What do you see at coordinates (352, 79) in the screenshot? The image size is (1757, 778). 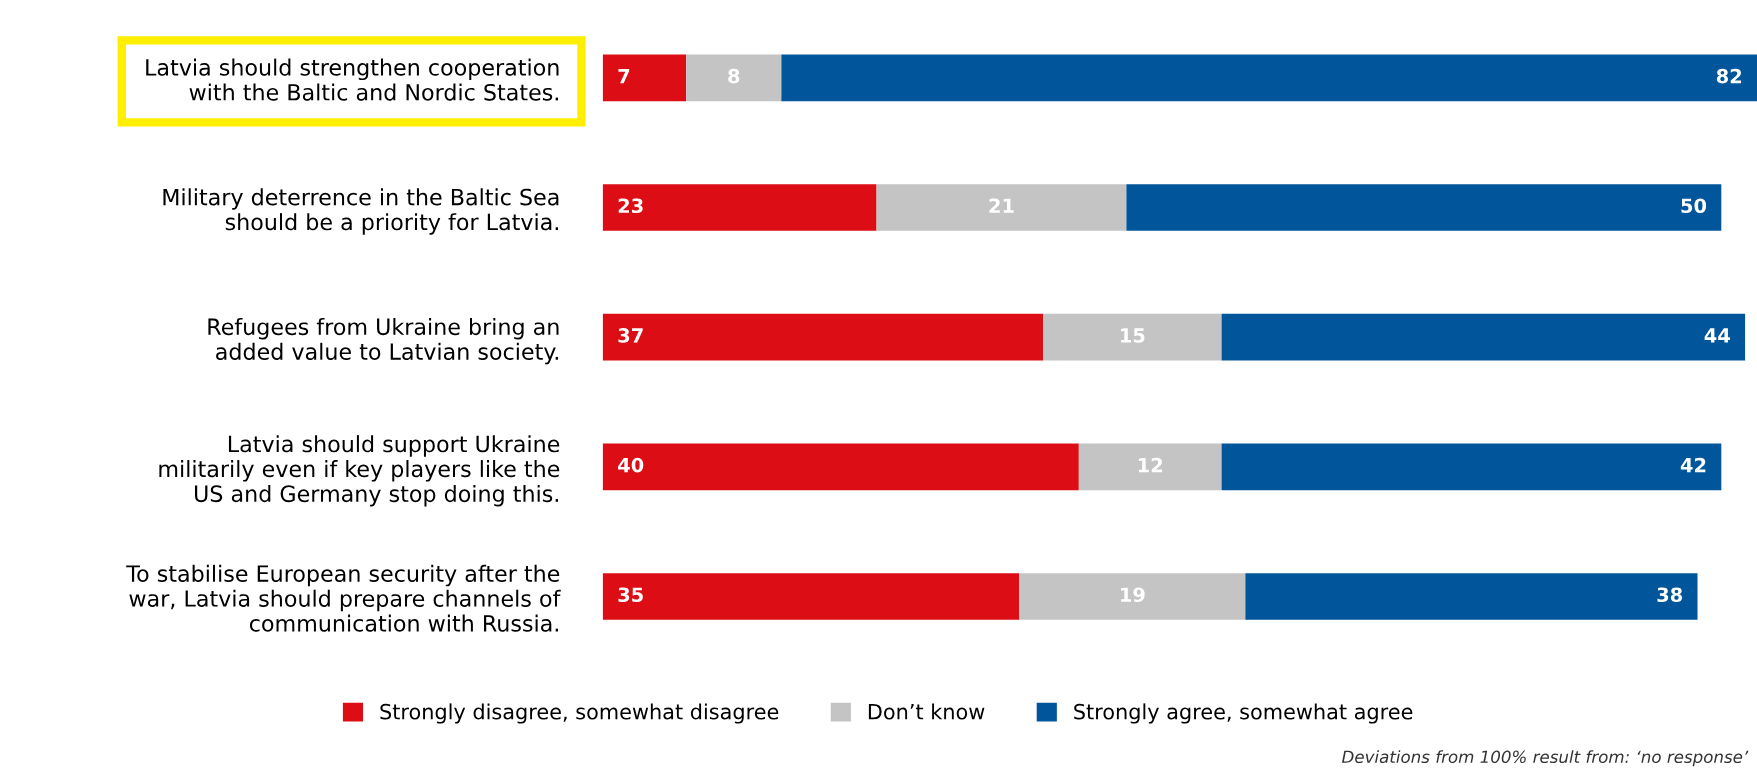 I see `y-tick-label: Latvia should strengthen cooperation with the Baltic and Nordic States.` at bounding box center [352, 79].